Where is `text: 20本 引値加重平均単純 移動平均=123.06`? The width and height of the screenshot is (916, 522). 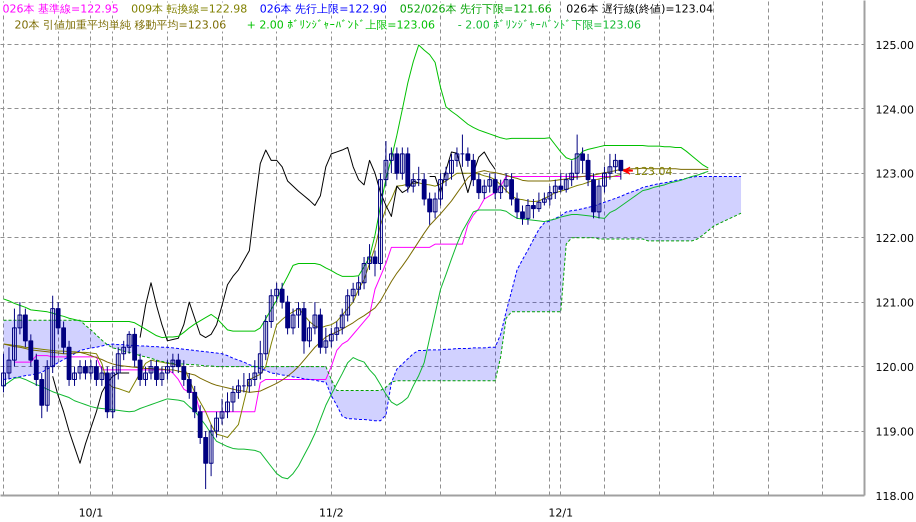 text: 20本 引値加重平均単純 移動平均=123.06 is located at coordinates (120, 25).